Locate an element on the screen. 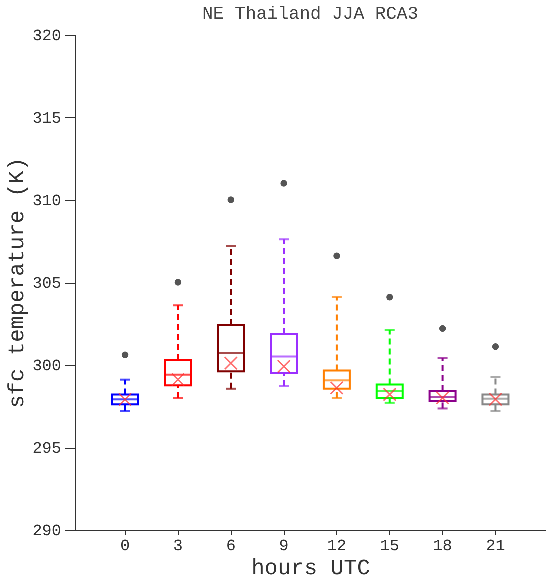 The height and width of the screenshot is (583, 551). y-tick-label: 300 is located at coordinates (47, 367).